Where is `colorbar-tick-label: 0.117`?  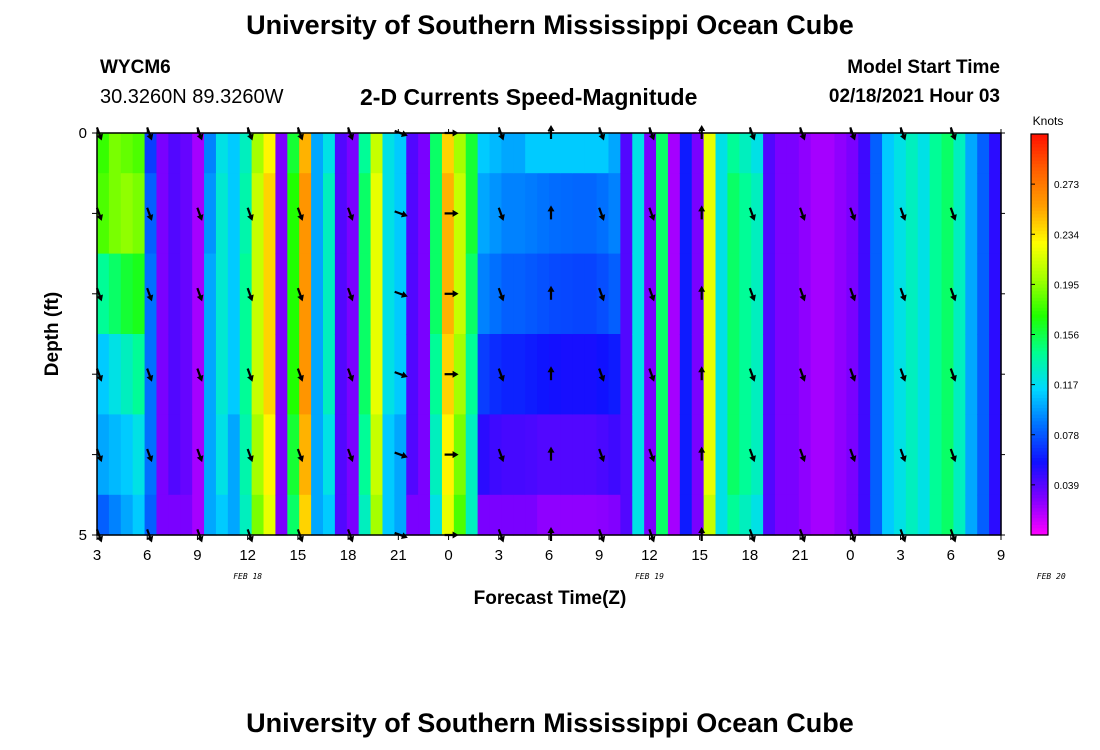 colorbar-tick-label: 0.117 is located at coordinates (1066, 386).